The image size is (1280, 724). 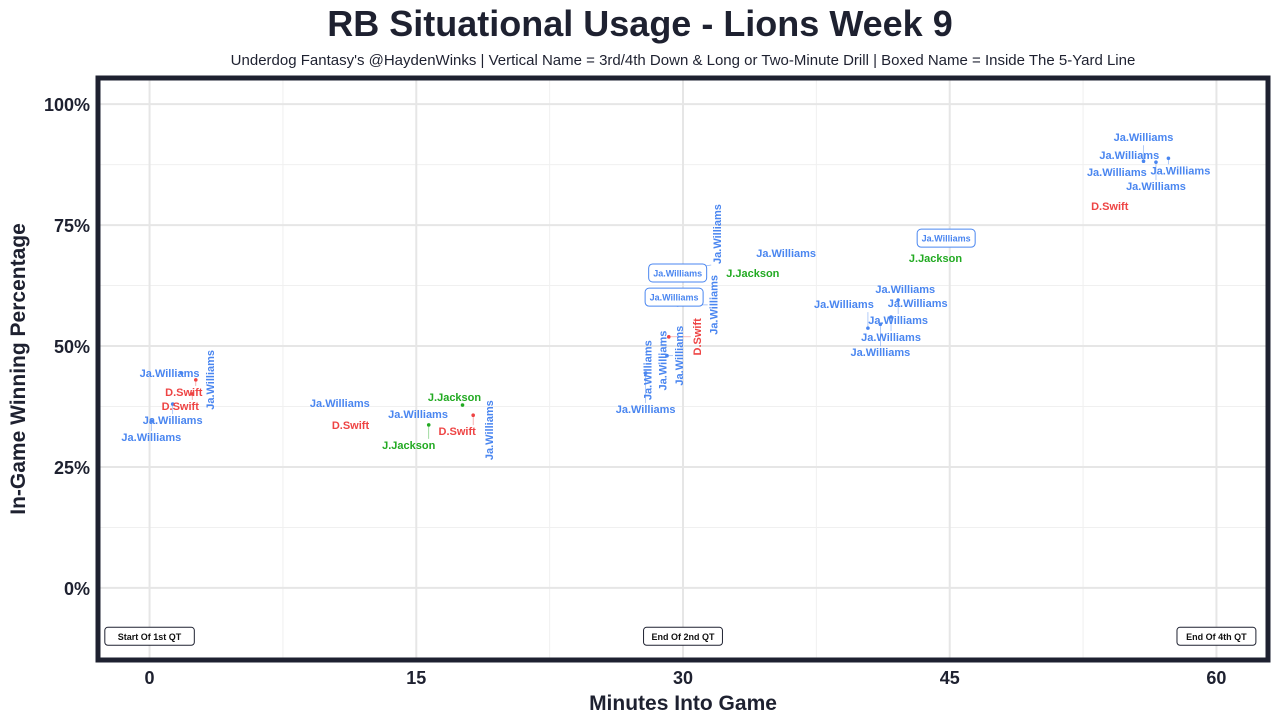 What do you see at coordinates (1216, 678) in the screenshot?
I see `x-tick-label: 60` at bounding box center [1216, 678].